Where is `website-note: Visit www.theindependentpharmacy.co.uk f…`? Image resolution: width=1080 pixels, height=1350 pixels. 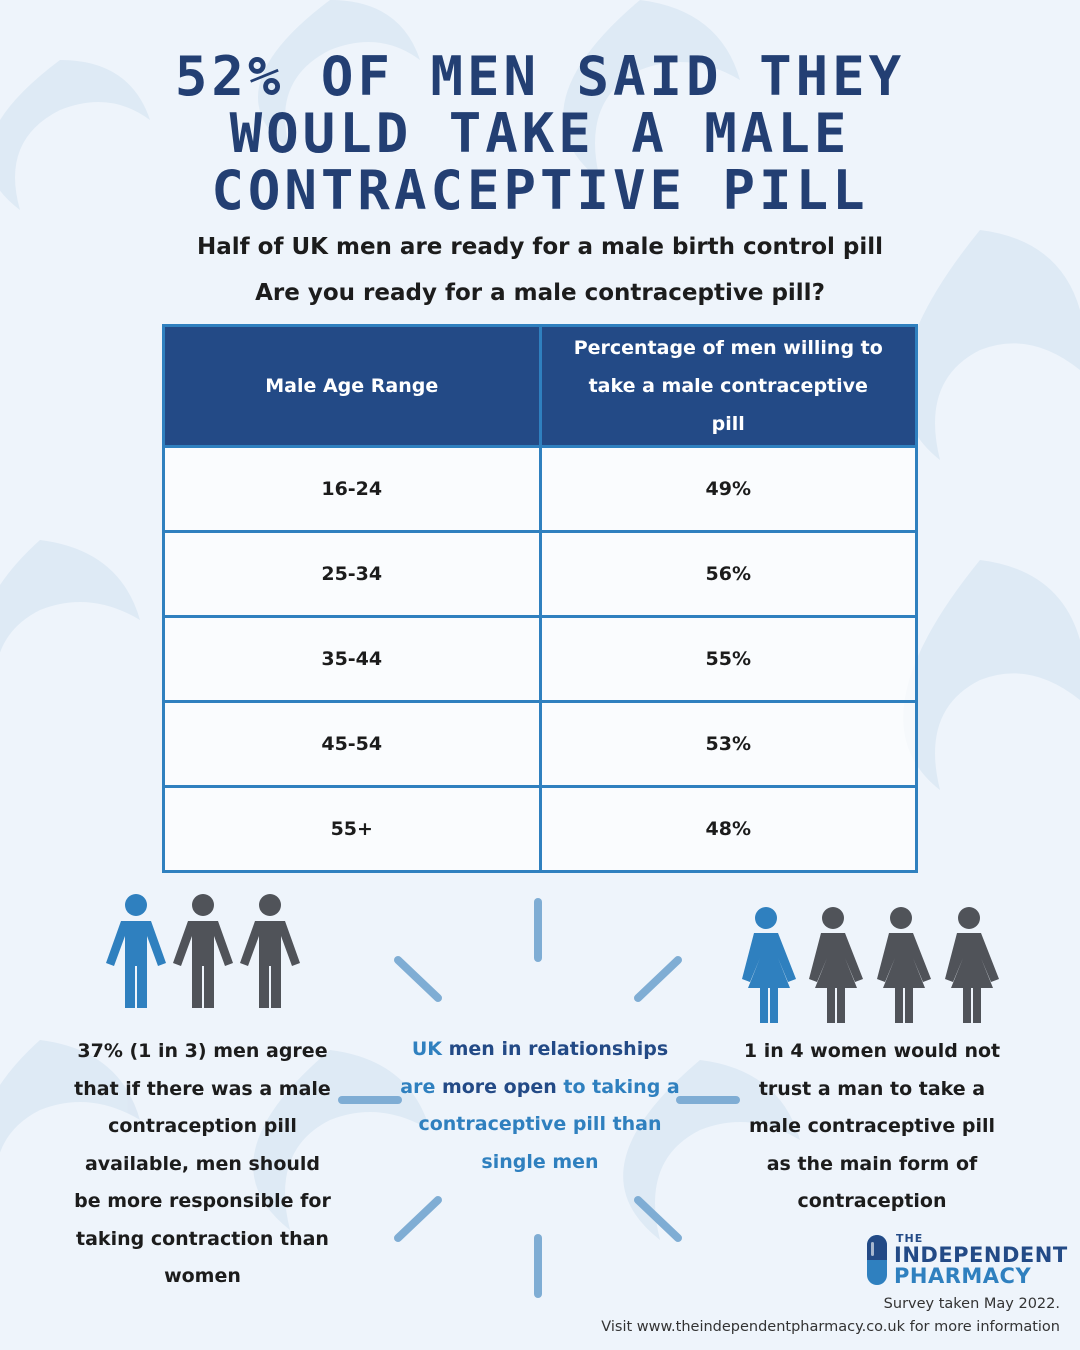 website-note: Visit www.theindependentpharmacy.co.uk f… is located at coordinates (830, 1327).